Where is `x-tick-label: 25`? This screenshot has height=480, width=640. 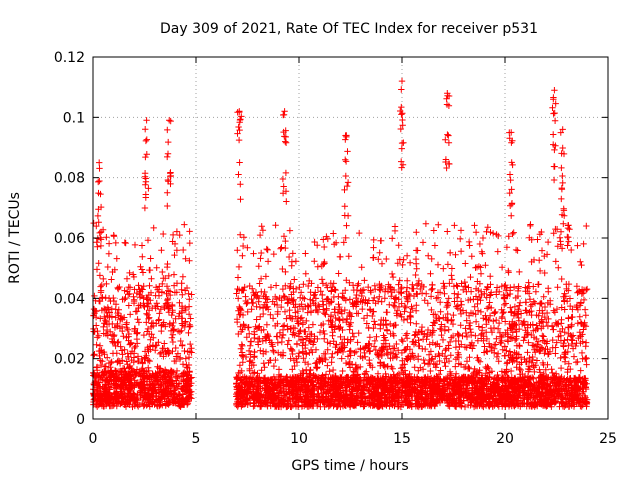 x-tick-label: 25 is located at coordinates (608, 439).